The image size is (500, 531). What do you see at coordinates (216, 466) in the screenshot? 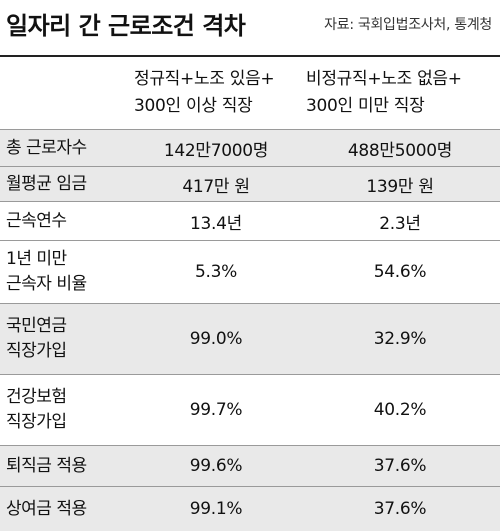
I see `value-regular: 99.6%` at bounding box center [216, 466].